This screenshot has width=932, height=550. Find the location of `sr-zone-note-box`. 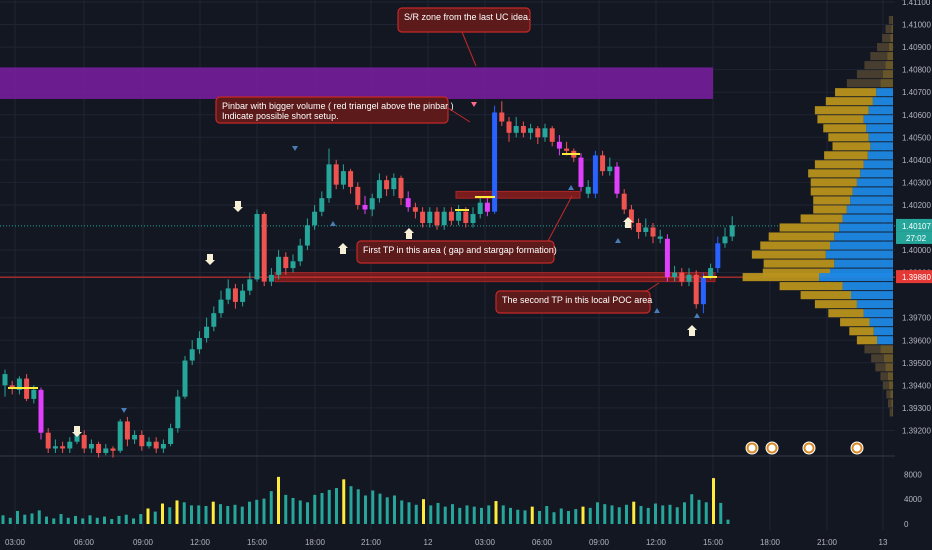

sr-zone-note-box is located at coordinates (464, 20).